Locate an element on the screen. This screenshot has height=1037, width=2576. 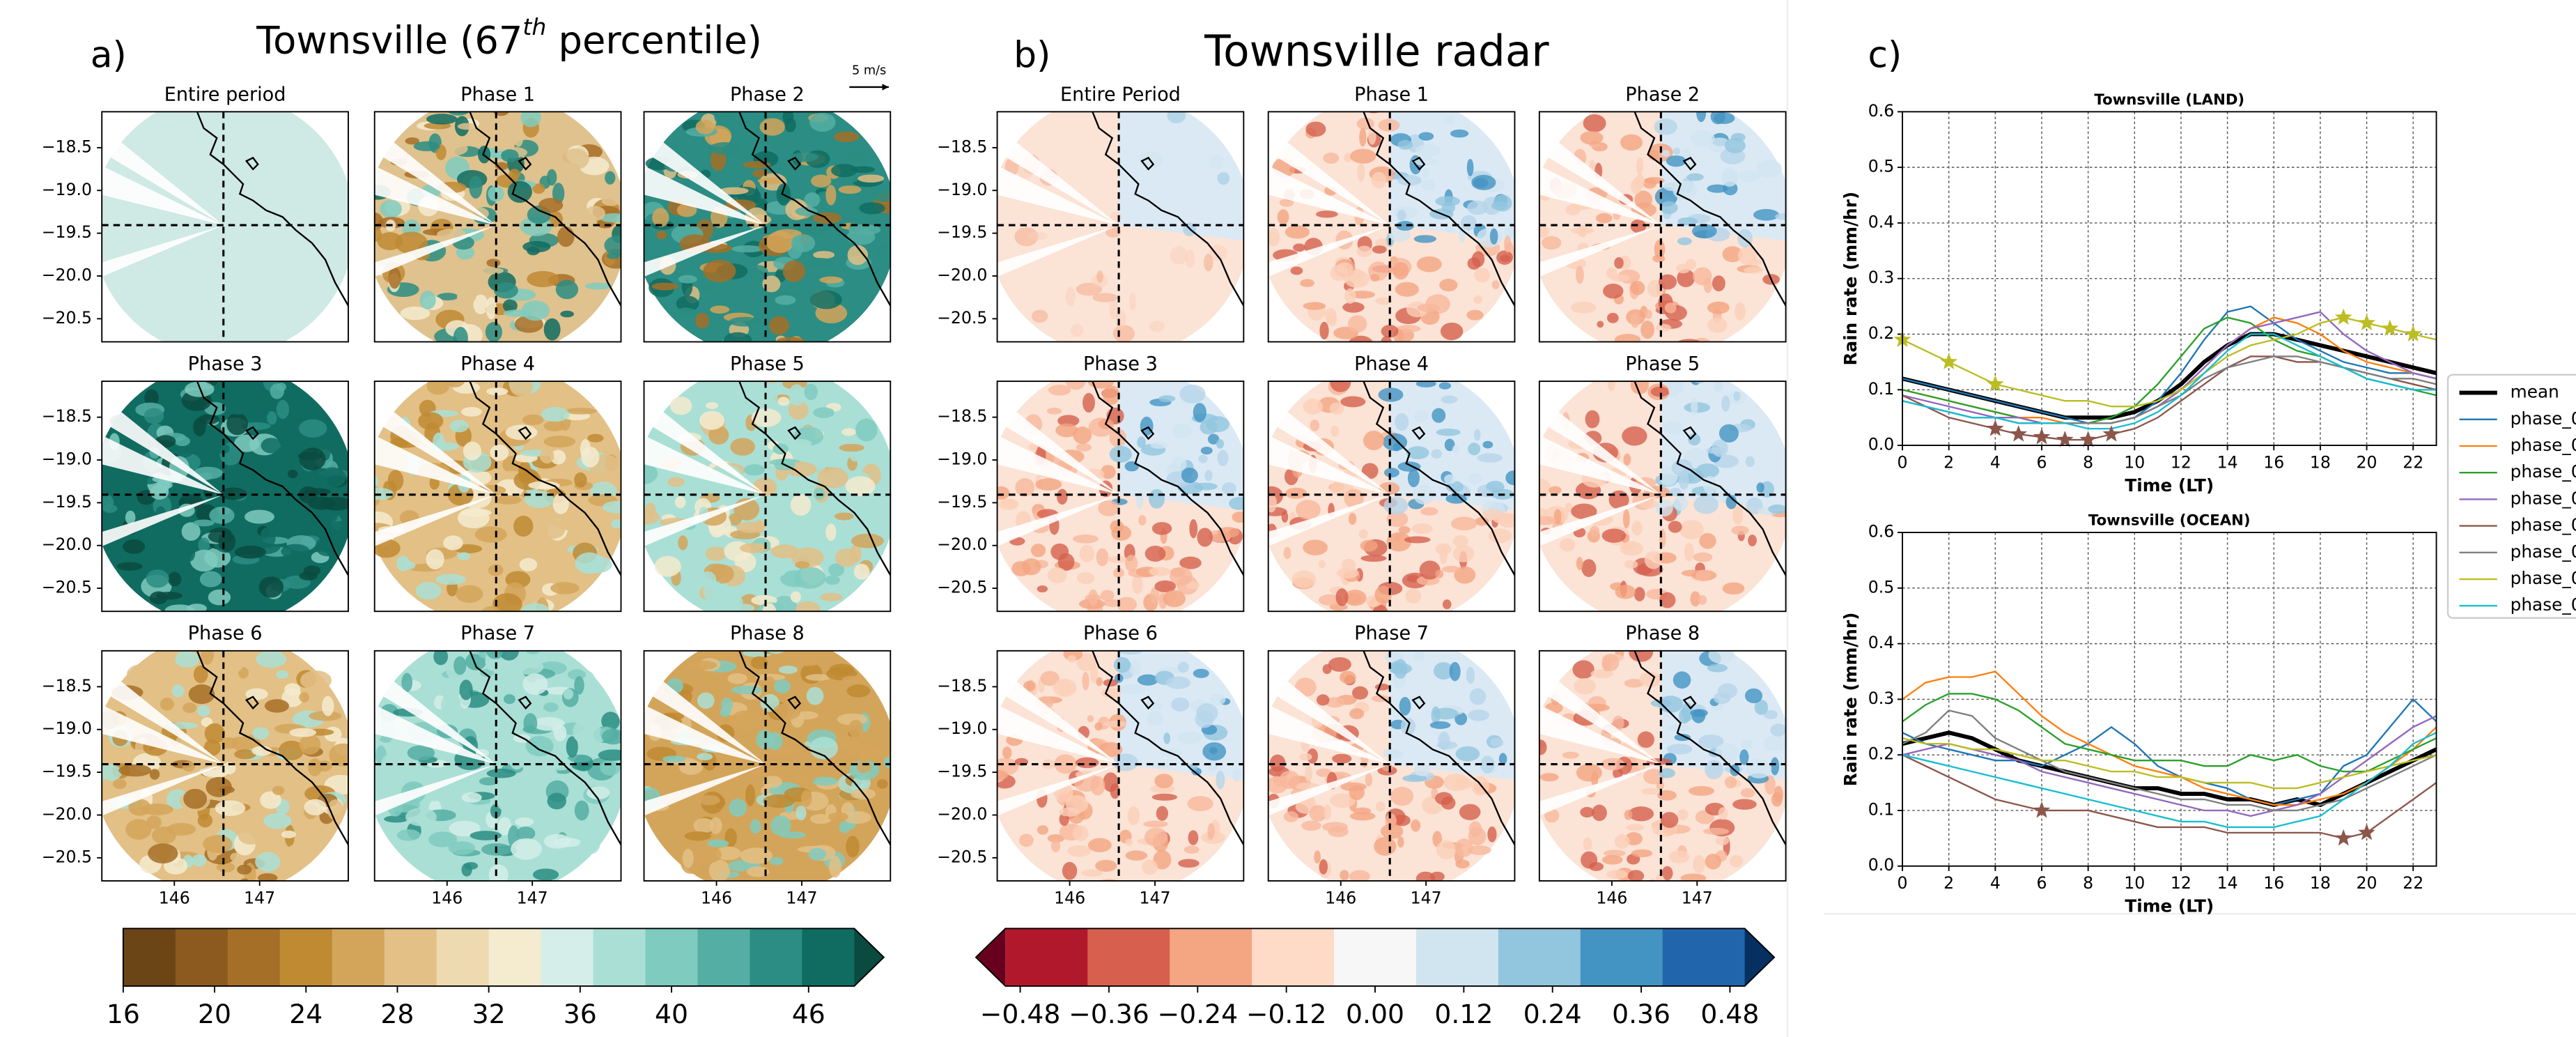
y-tick-label: −18.5 is located at coordinates (67, 146).